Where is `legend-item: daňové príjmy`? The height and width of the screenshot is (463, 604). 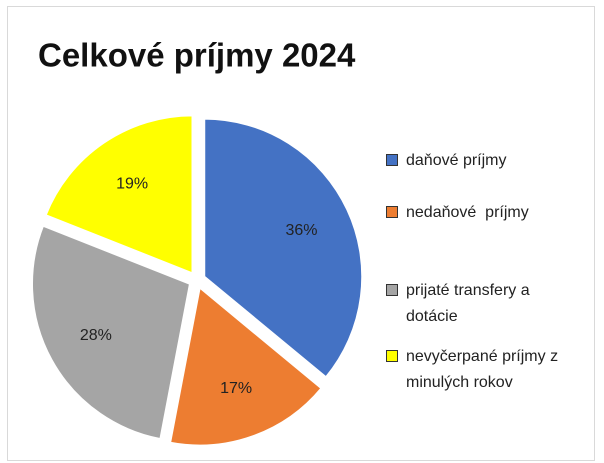 legend-item: daňové príjmy is located at coordinates (481, 161).